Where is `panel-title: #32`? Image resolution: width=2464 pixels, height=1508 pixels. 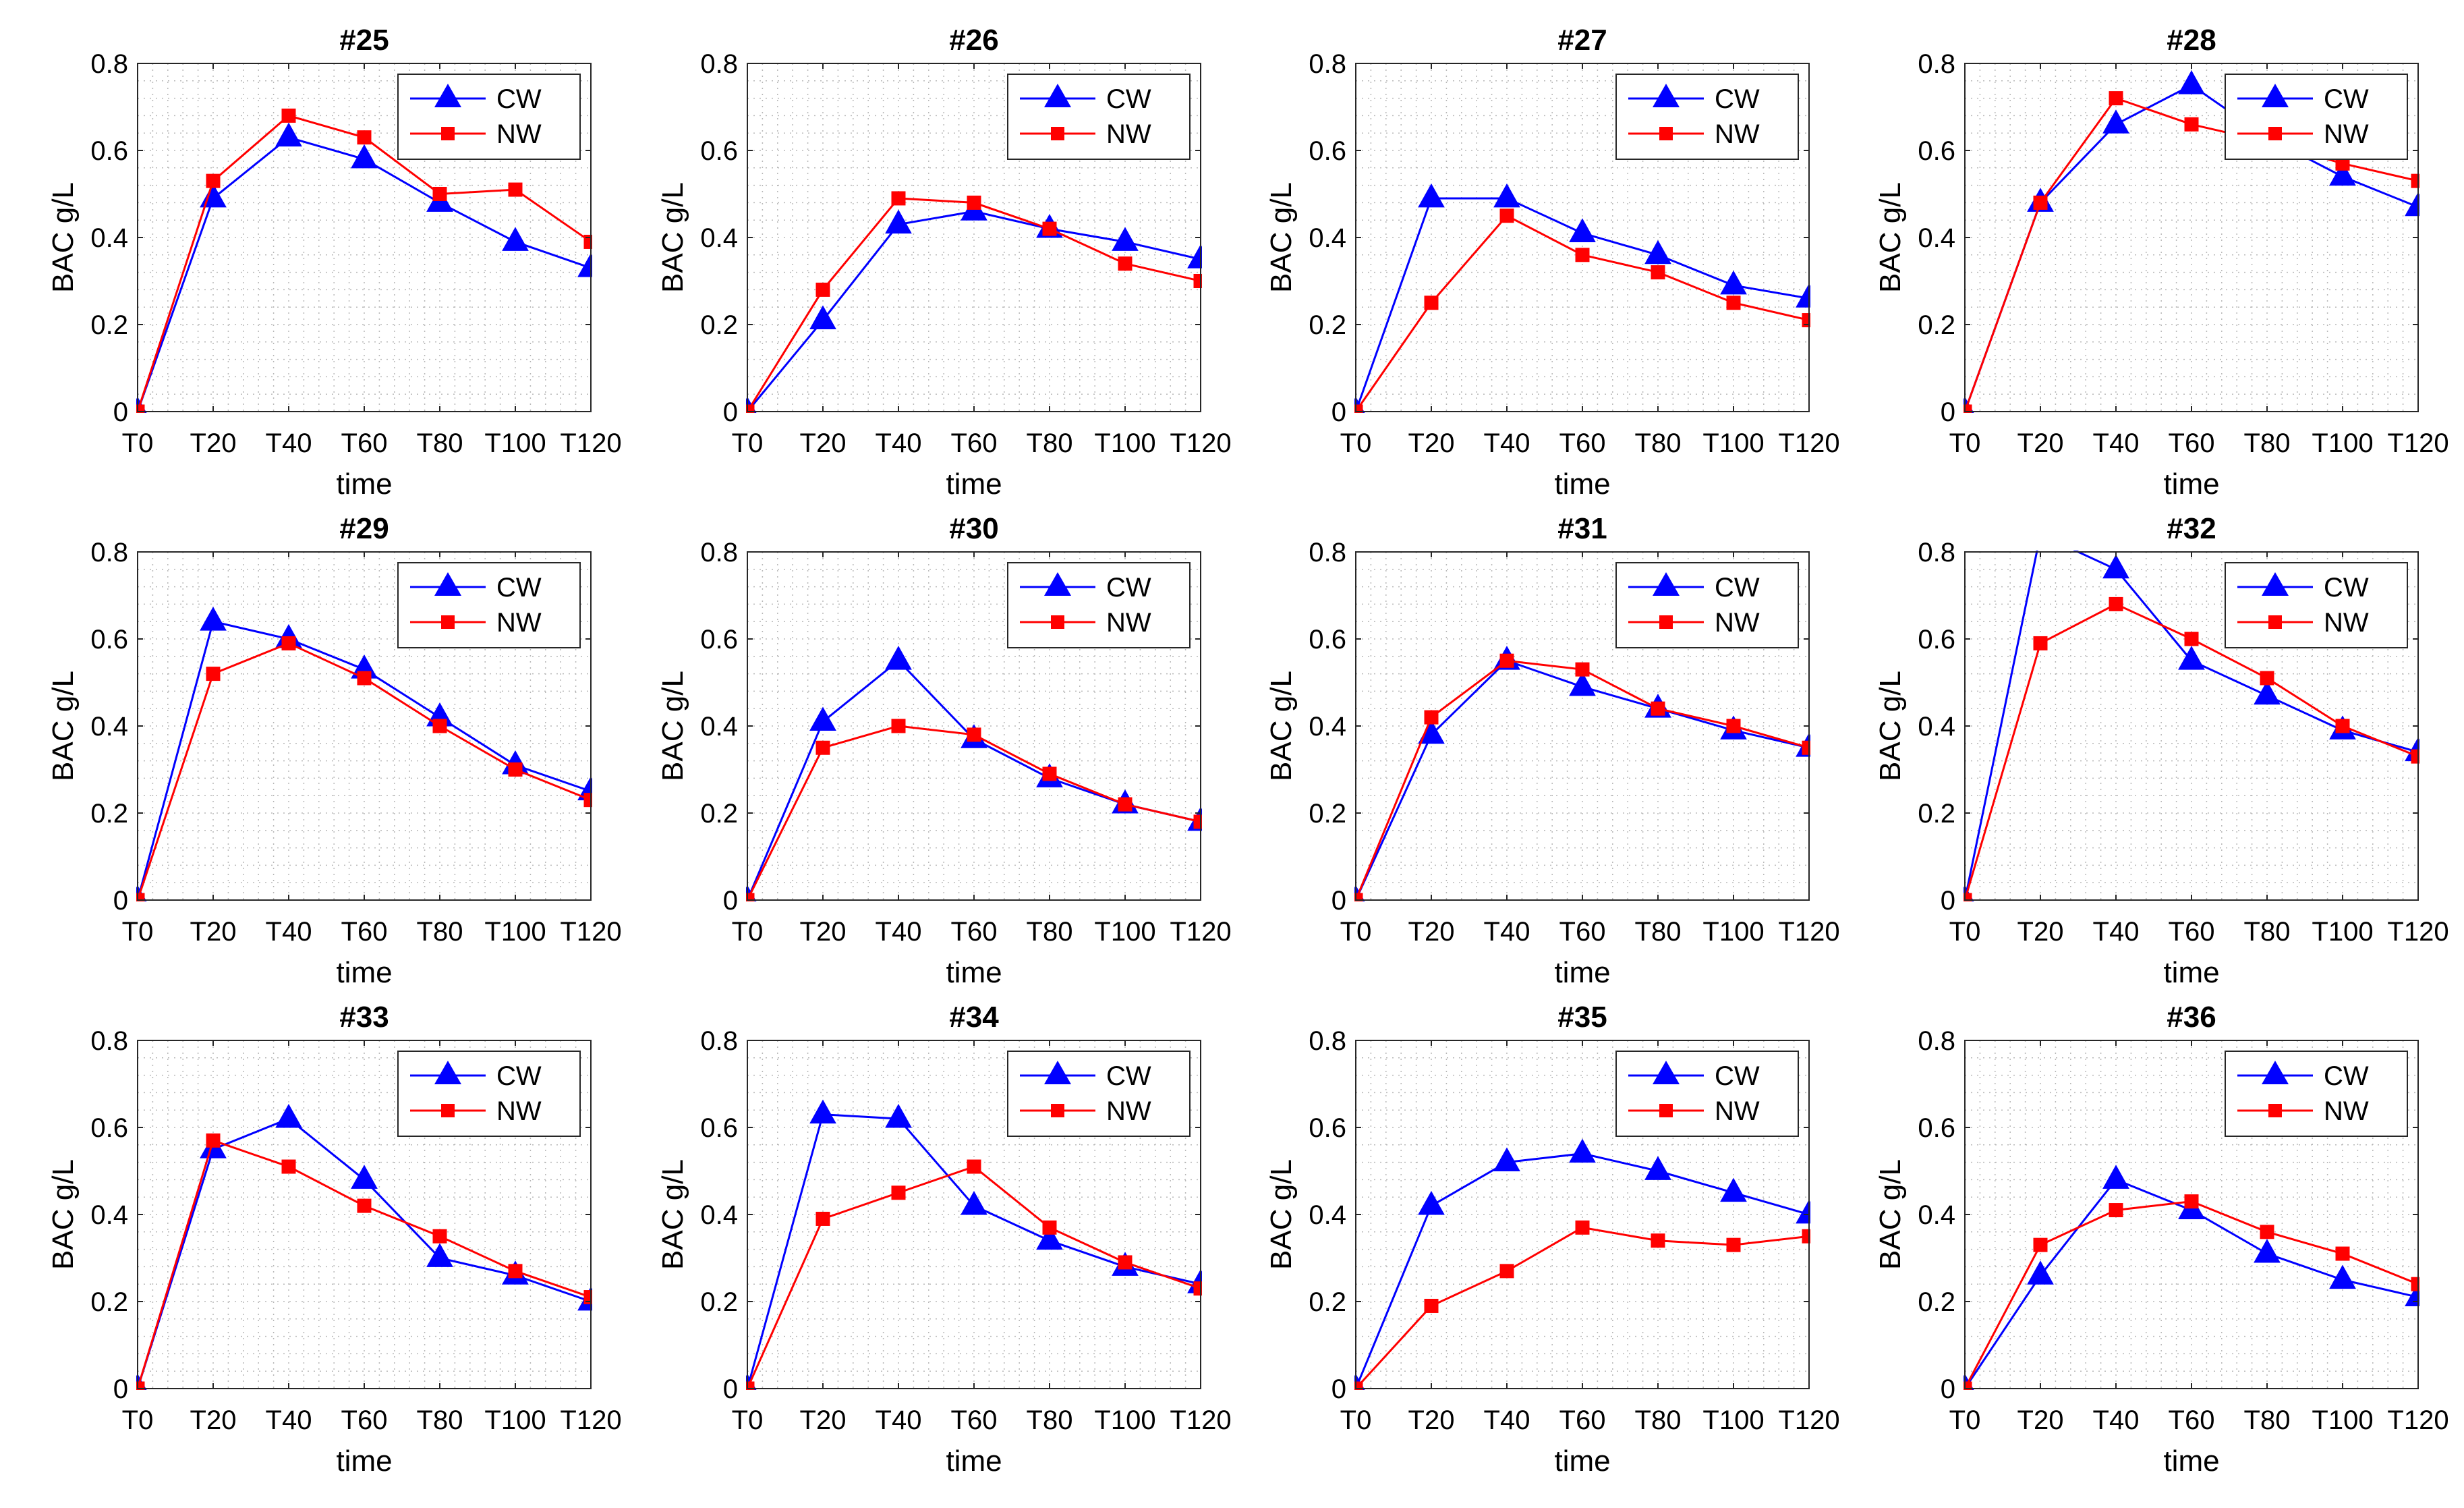 panel-title: #32 is located at coordinates (2191, 528).